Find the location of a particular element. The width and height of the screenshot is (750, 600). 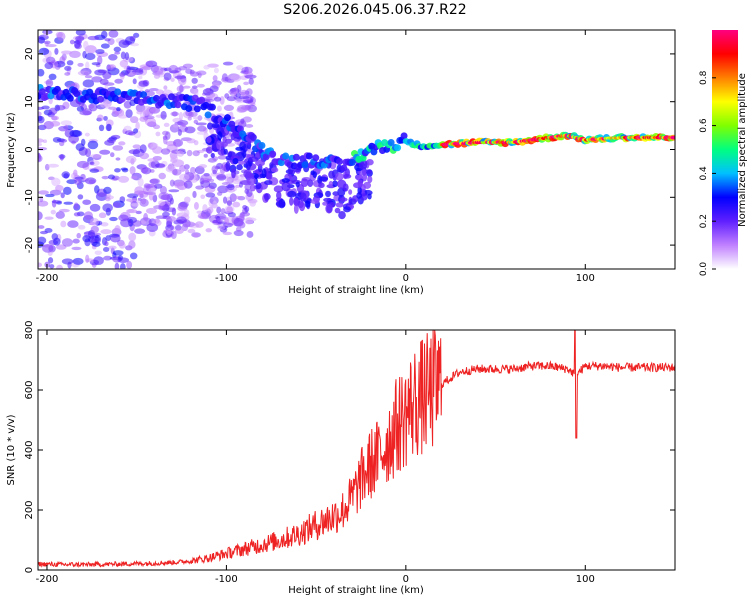

colorbar-bar is located at coordinates (725, 149).